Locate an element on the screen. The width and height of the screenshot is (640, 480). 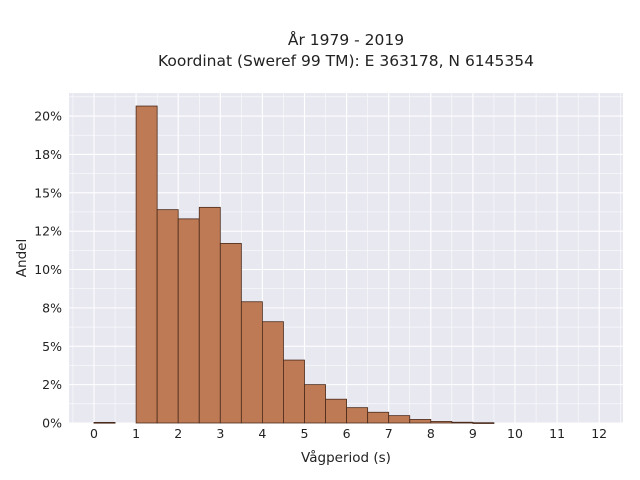
x-tick-label: 8 is located at coordinates (431, 433).